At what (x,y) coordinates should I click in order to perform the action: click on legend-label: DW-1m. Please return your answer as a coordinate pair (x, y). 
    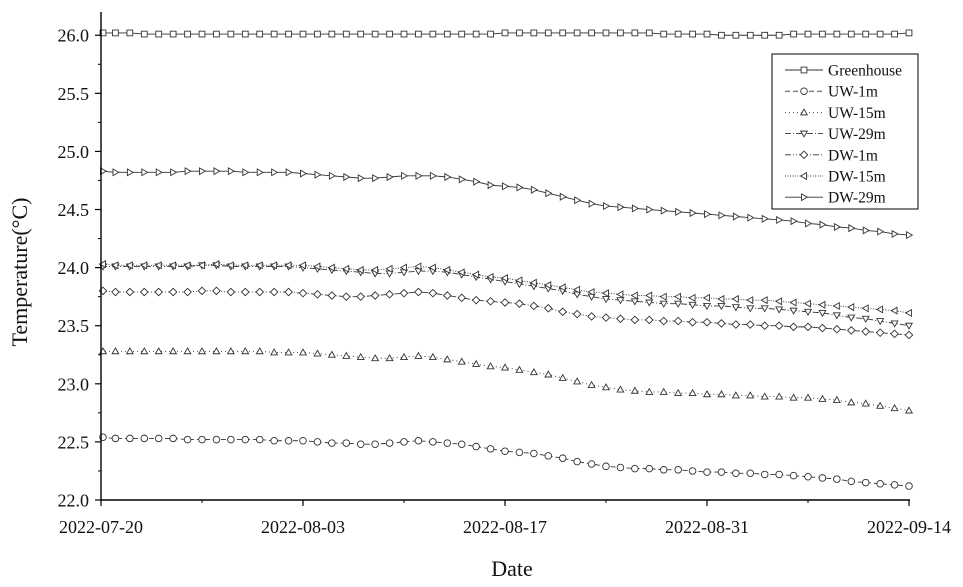
    Looking at the image, I should click on (853, 155).